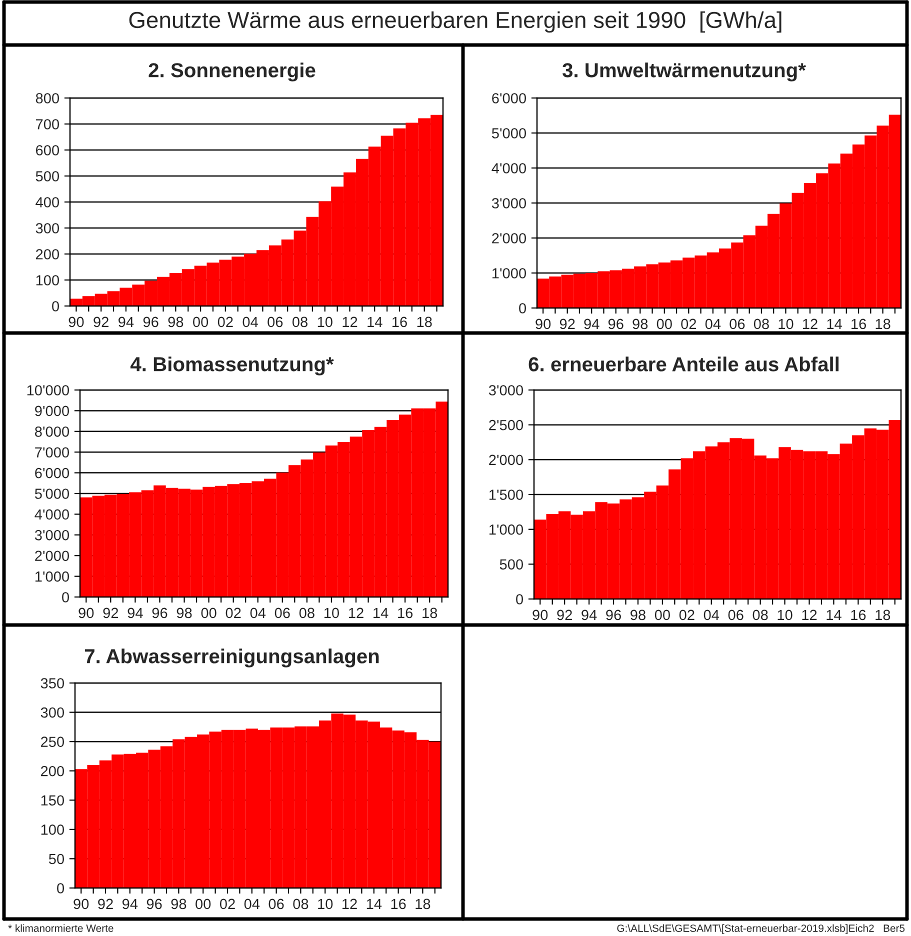 This screenshot has width=911, height=936. Describe the element at coordinates (683, 364) in the screenshot. I see `chart-title: 6. erneuerbare Anteile aus Abfall` at that location.